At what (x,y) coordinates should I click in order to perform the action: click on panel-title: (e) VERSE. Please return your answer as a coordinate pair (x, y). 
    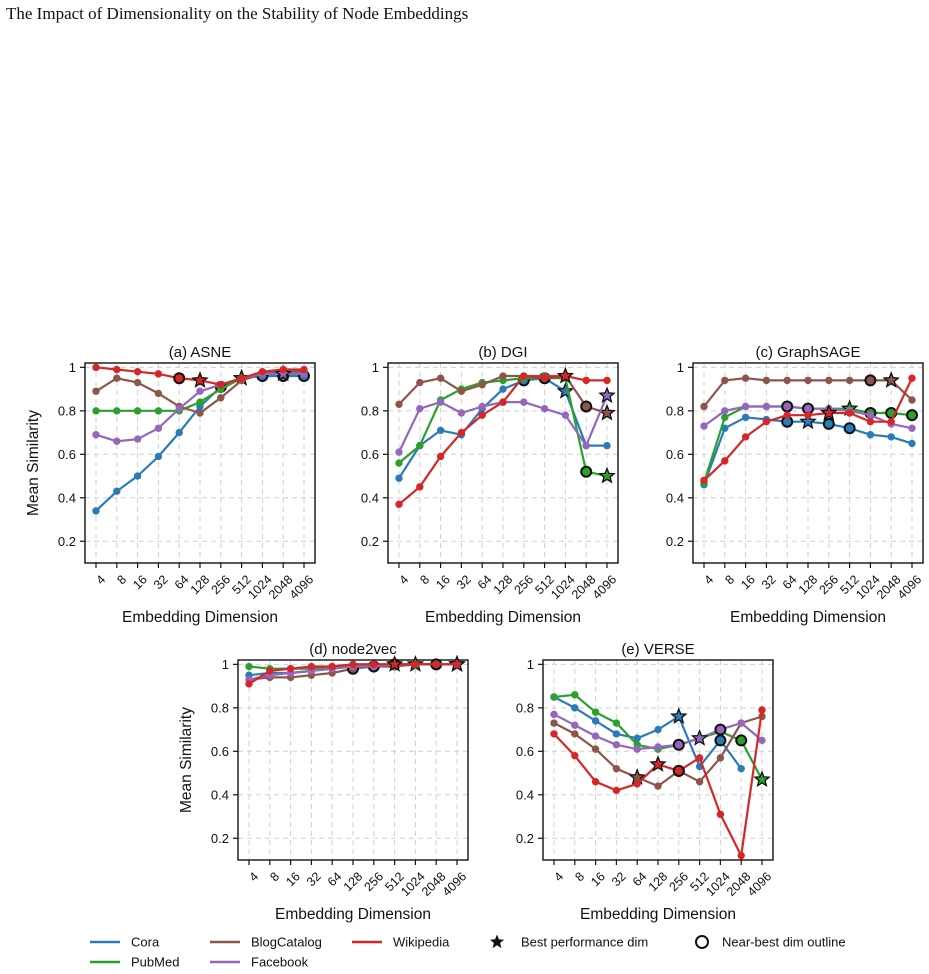
    Looking at the image, I should click on (657, 649).